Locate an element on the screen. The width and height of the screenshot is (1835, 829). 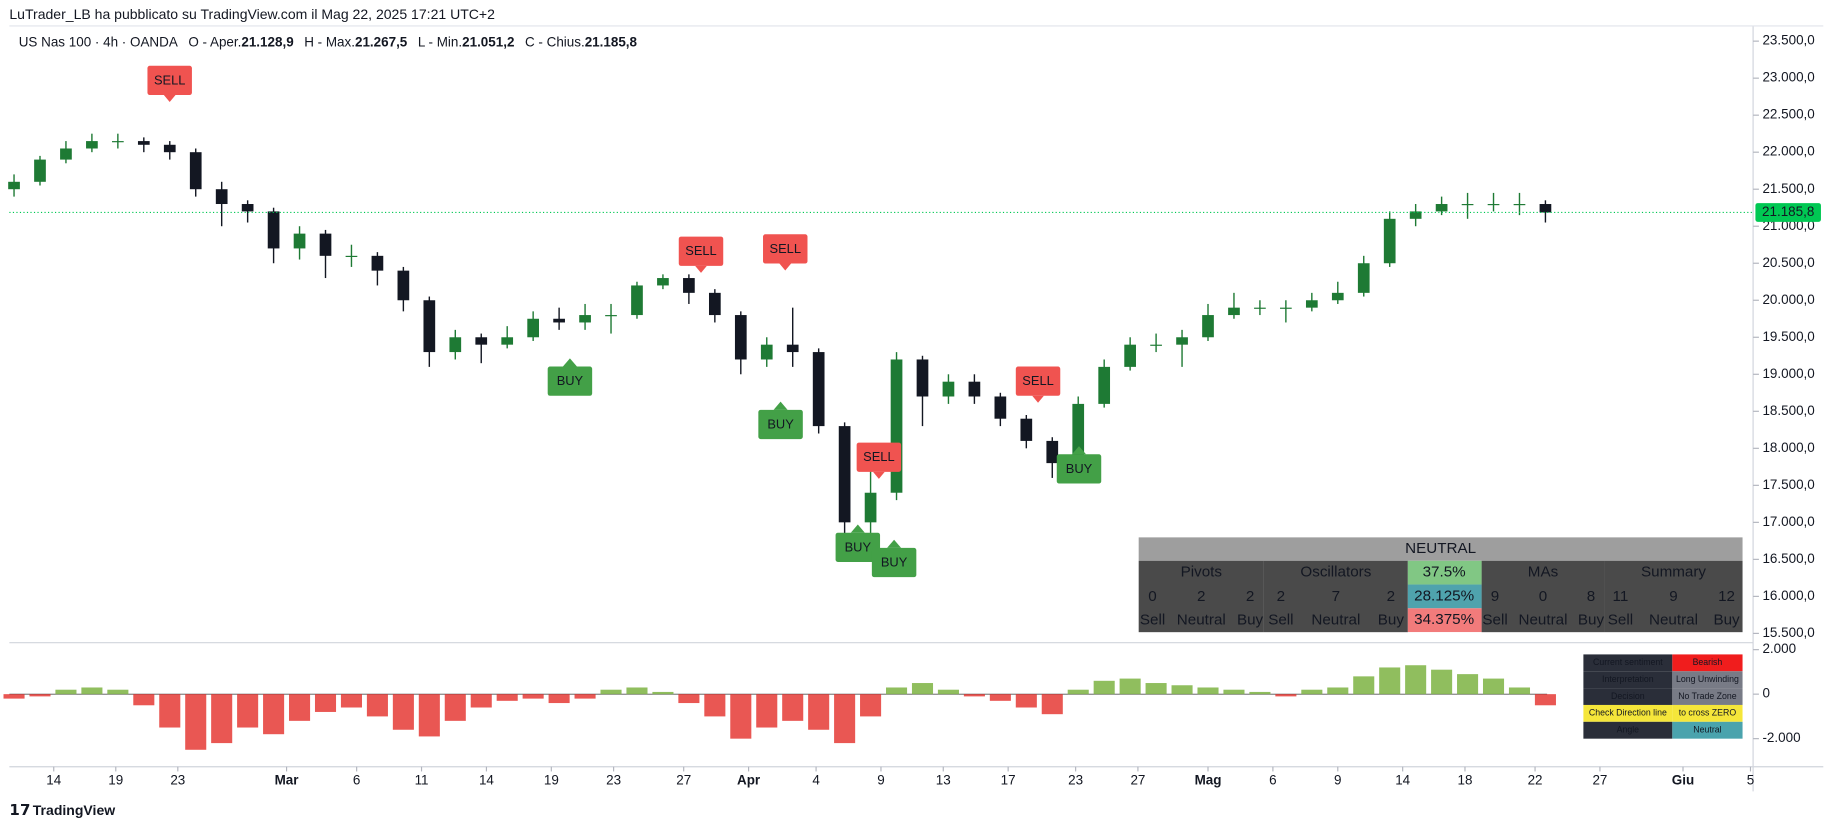
osc-y-tick-label: 0 is located at coordinates (1765, 693).